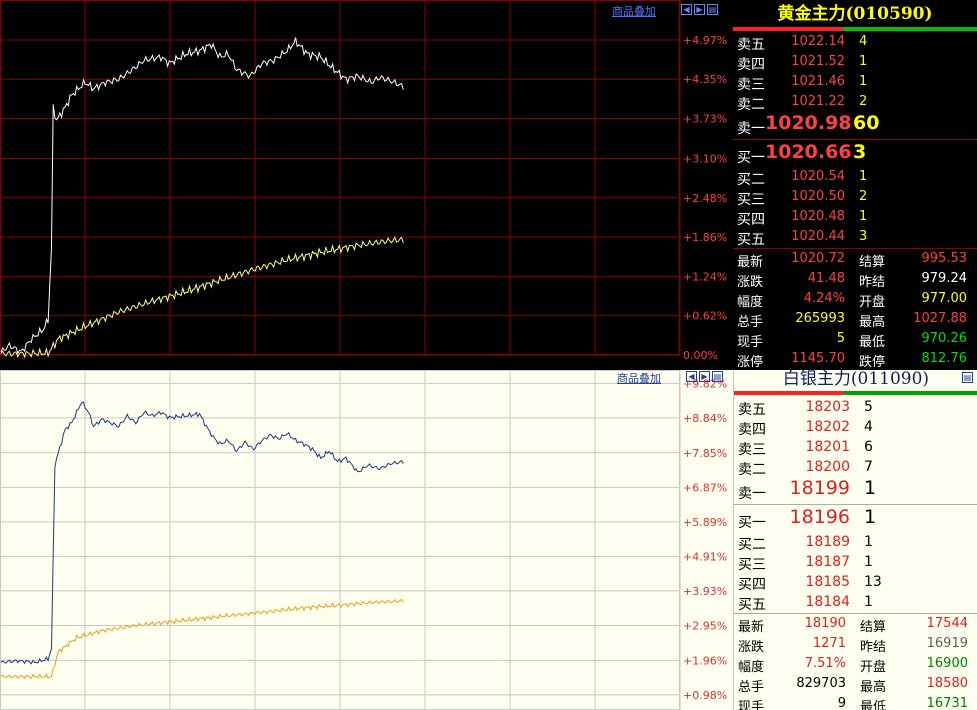  What do you see at coordinates (827, 447) in the screenshot?
I see `level-price: 18201` at bounding box center [827, 447].